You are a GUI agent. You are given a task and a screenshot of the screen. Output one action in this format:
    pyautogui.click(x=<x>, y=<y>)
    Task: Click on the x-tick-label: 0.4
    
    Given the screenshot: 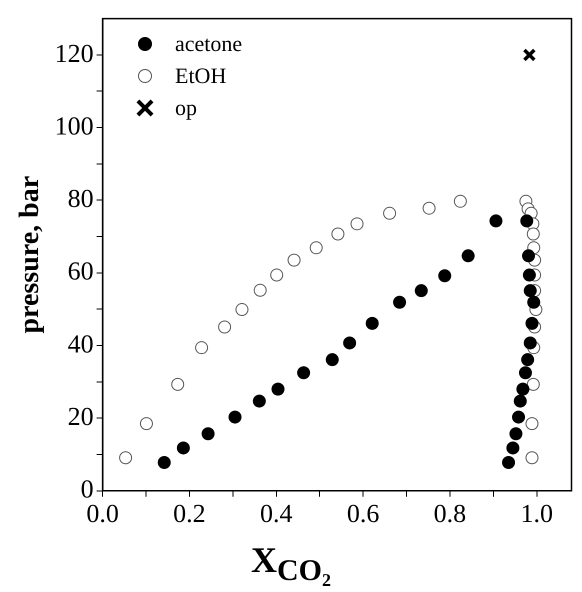 What is the action you would take?
    pyautogui.click(x=276, y=513)
    